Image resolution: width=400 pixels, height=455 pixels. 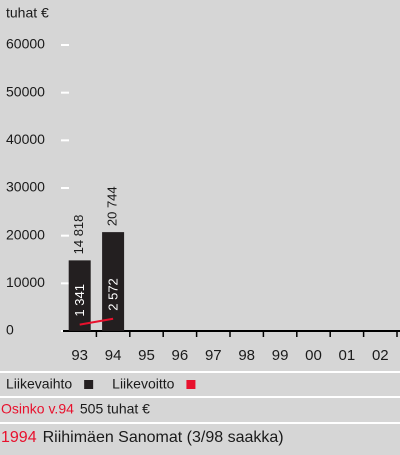 What do you see at coordinates (112, 206) in the screenshot?
I see `value-label: 20 744` at bounding box center [112, 206].